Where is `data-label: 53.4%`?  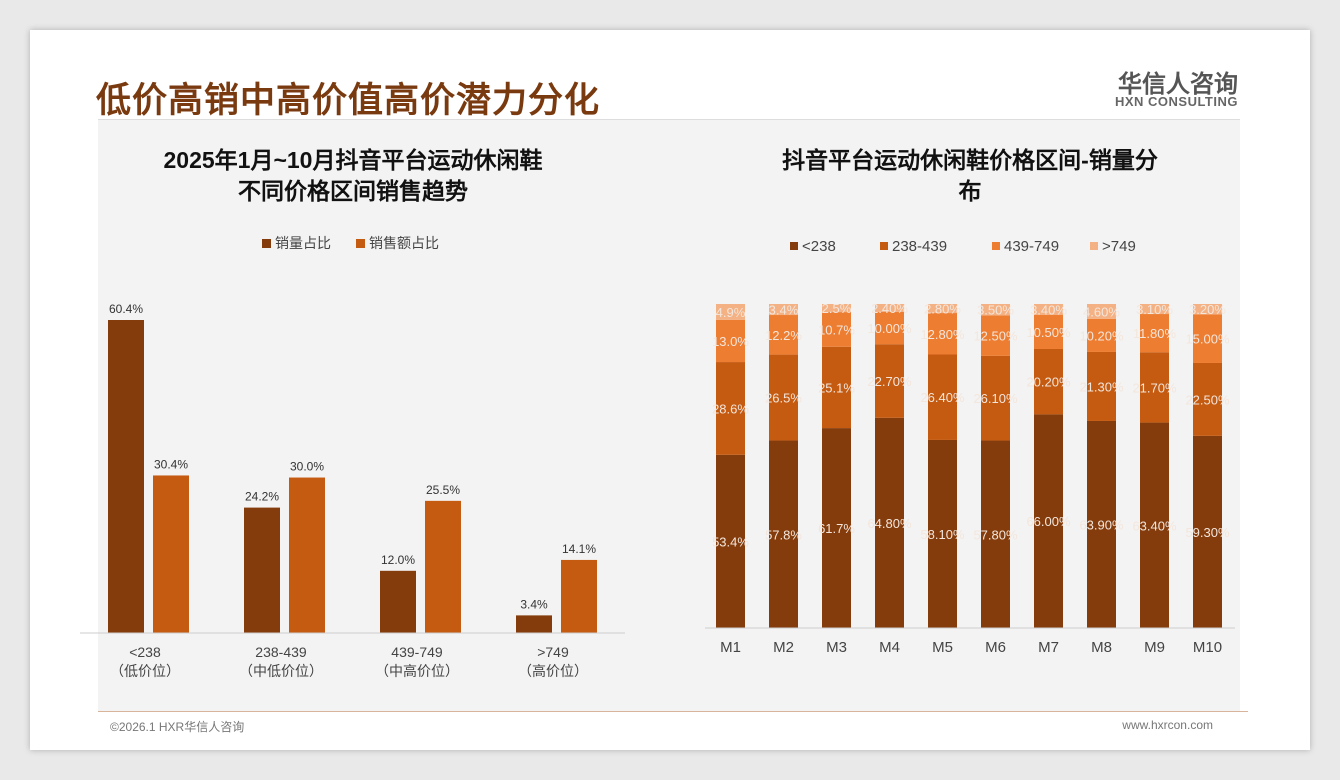 data-label: 53.4% is located at coordinates (730, 541).